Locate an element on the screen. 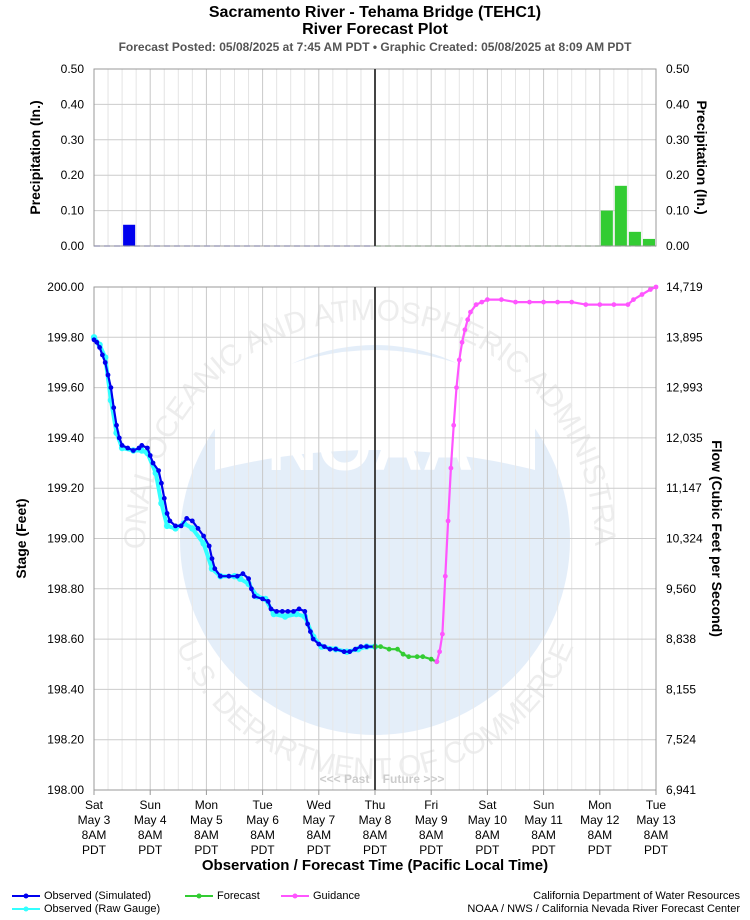 This screenshot has width=750, height=920. xtick-label: May 4 is located at coordinates (150, 820).